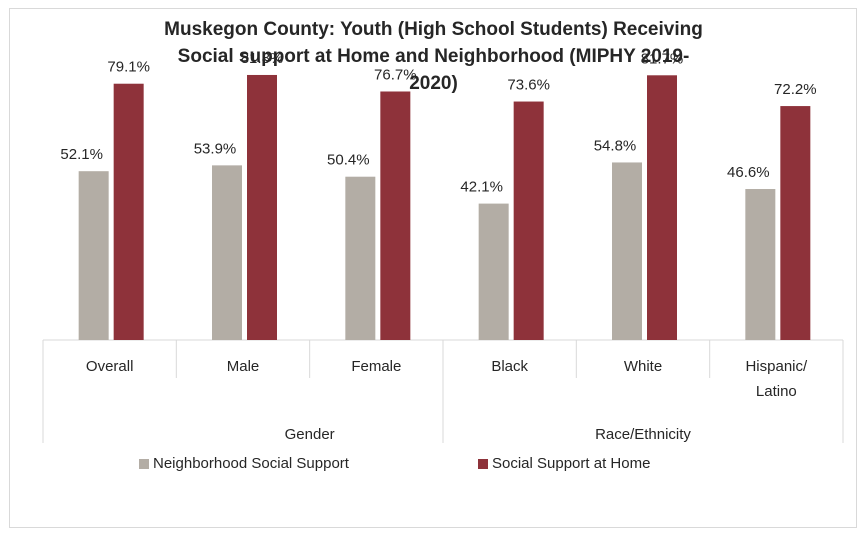 The width and height of the screenshot is (867, 537). Describe the element at coordinates (376, 366) in the screenshot. I see `category-label-female: Female` at that location.